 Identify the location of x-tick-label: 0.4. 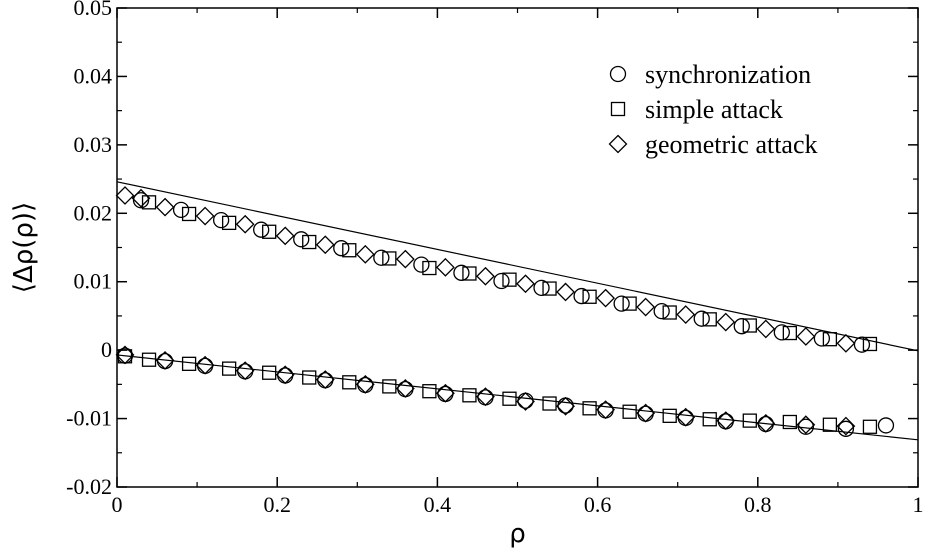
(438, 504).